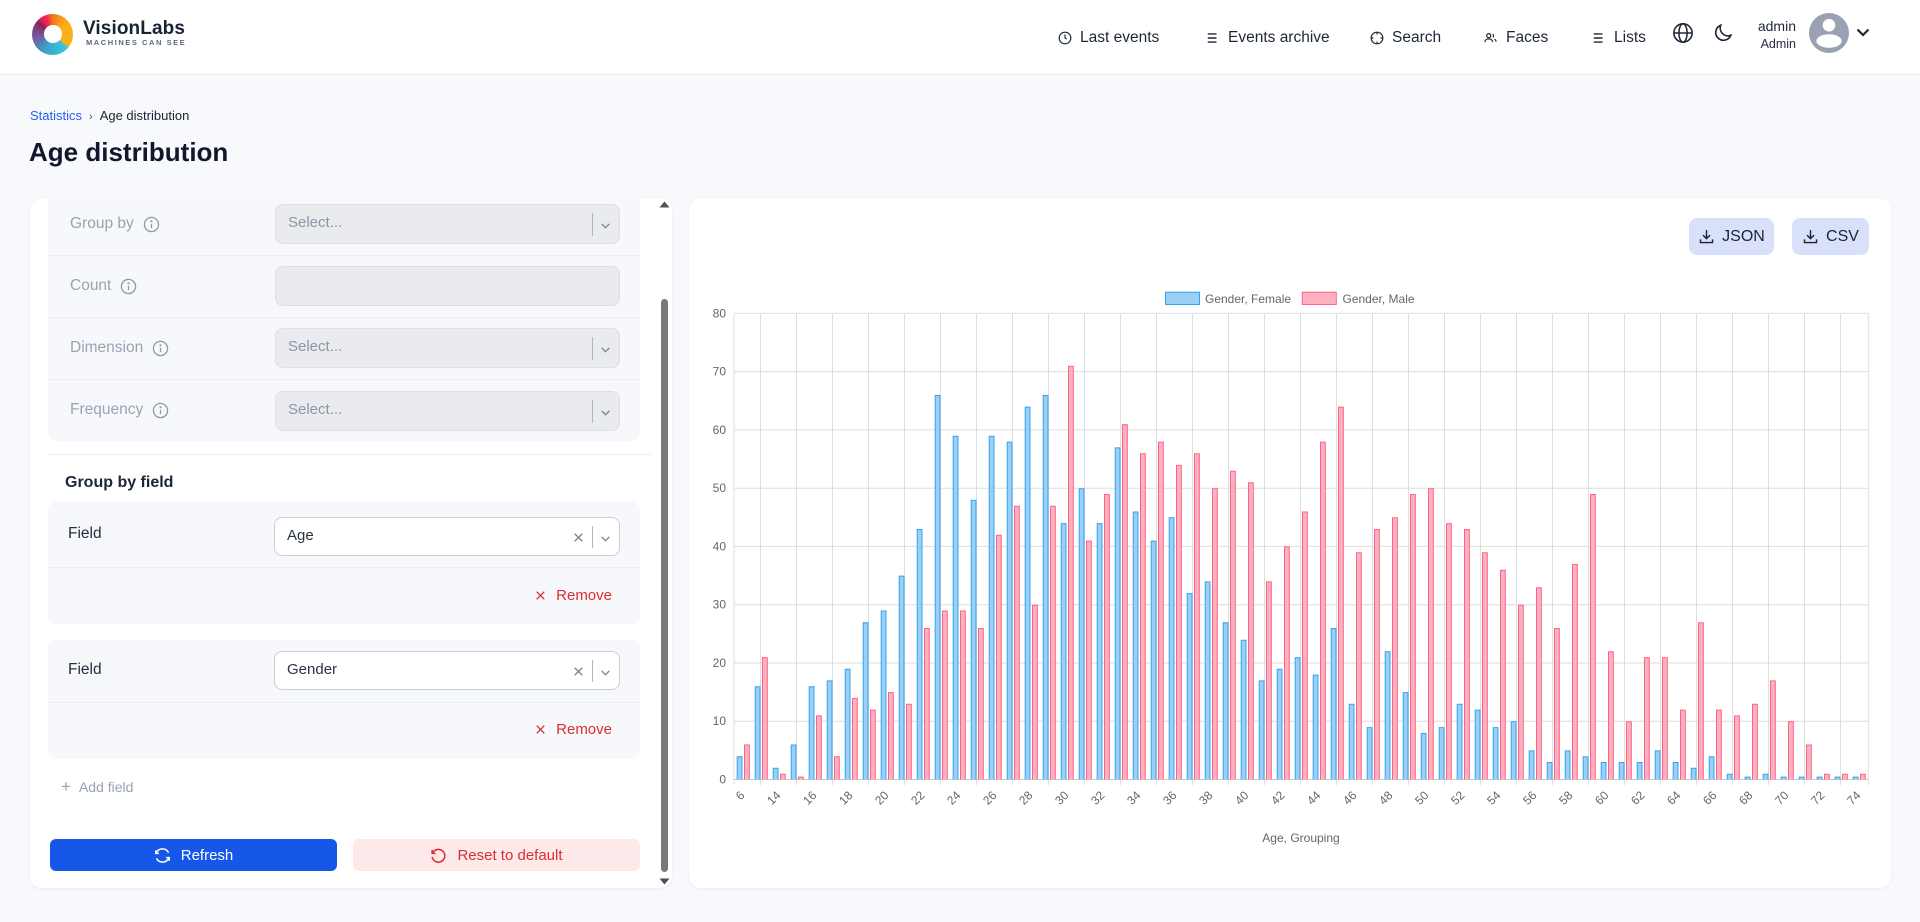 This screenshot has width=1920, height=922. I want to click on svg-text: 38, so click(1206, 798).